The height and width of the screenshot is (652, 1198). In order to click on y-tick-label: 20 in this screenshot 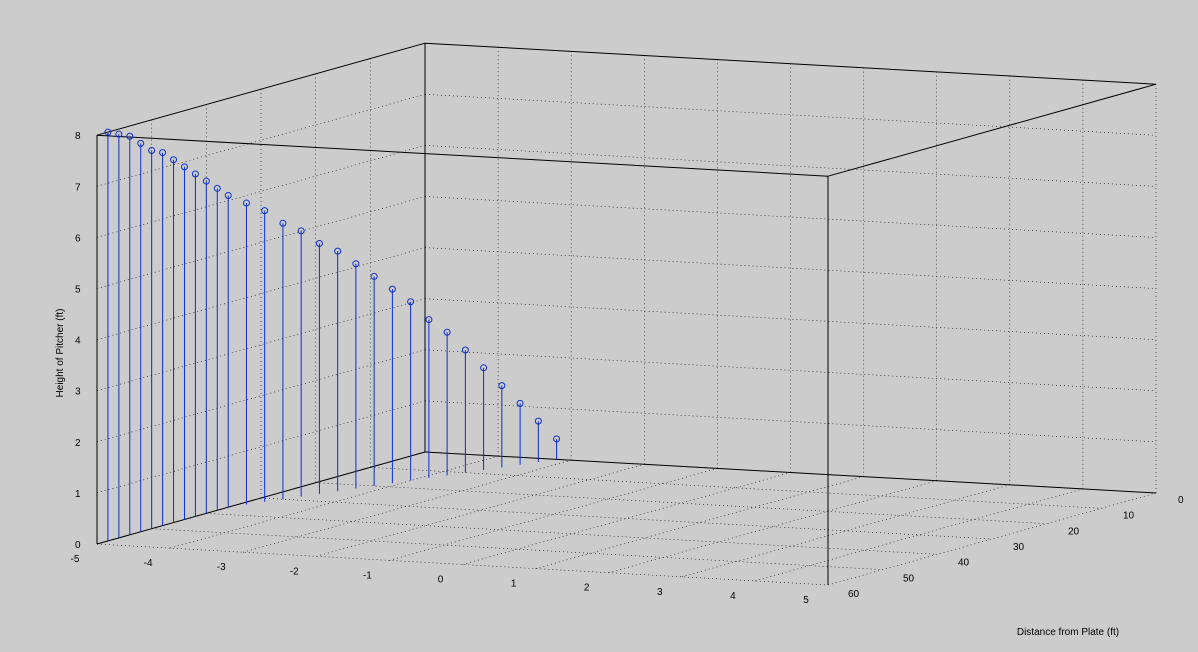, I will do `click(1074, 531)`.